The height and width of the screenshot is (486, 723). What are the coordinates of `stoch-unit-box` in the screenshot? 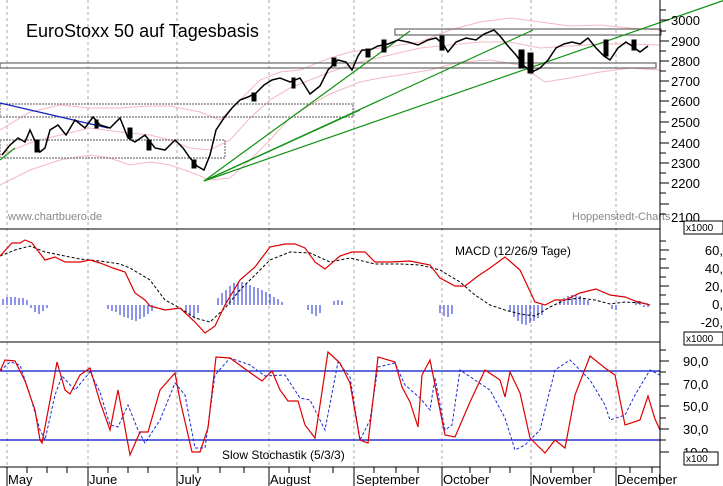 It's located at (701, 458).